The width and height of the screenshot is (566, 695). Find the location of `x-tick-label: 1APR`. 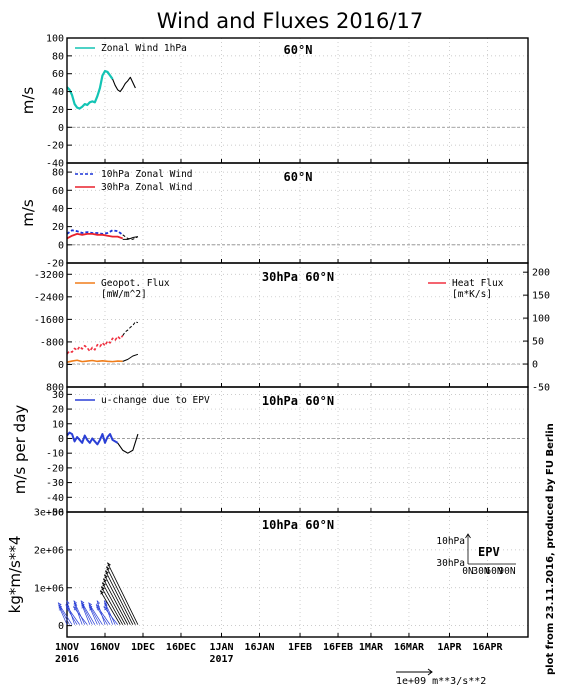

x-tick-label: 1APR is located at coordinates (449, 647).